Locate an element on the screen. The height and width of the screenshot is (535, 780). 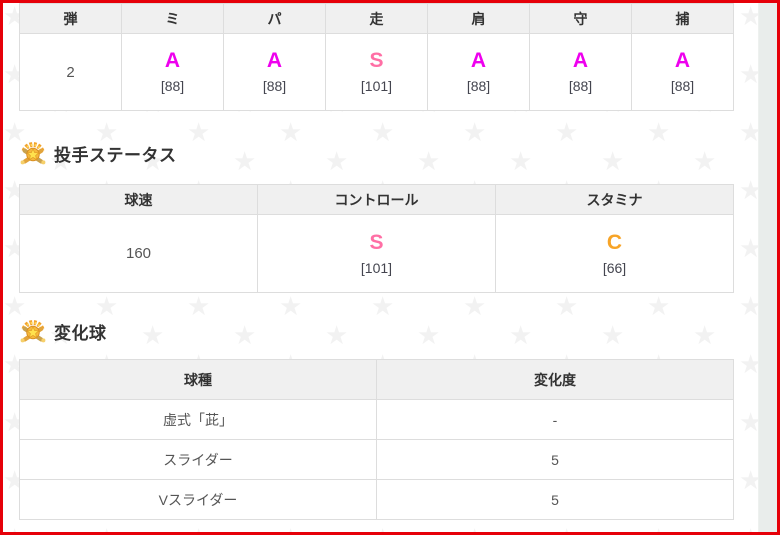
grade-value: [66] is located at coordinates (614, 267).